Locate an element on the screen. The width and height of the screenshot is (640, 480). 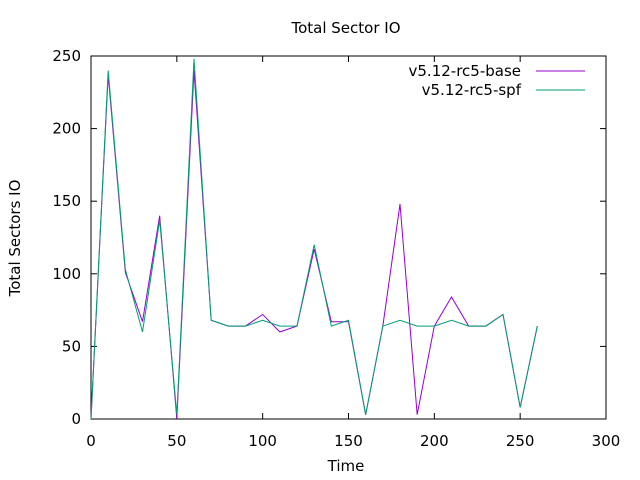
x-axis-label: Time is located at coordinates (346, 466).